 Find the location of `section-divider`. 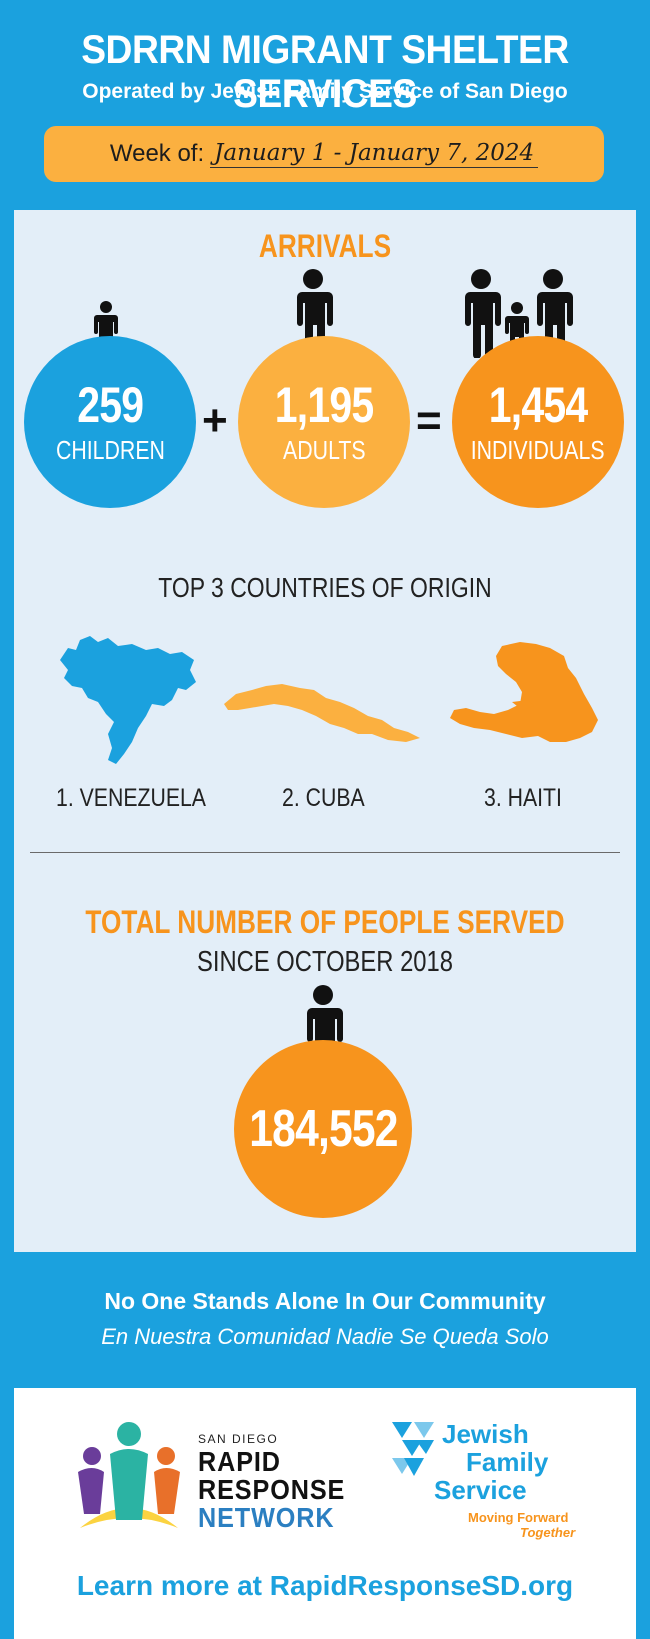

section-divider is located at coordinates (325, 852).